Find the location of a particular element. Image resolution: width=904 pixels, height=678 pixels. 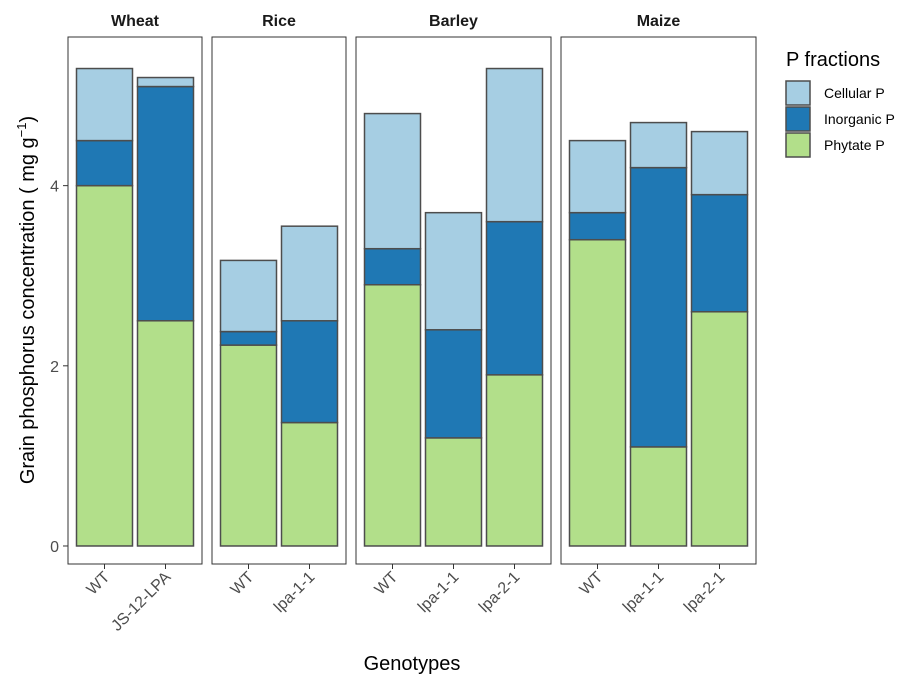

y-tick-label: 2 is located at coordinates (54, 367).